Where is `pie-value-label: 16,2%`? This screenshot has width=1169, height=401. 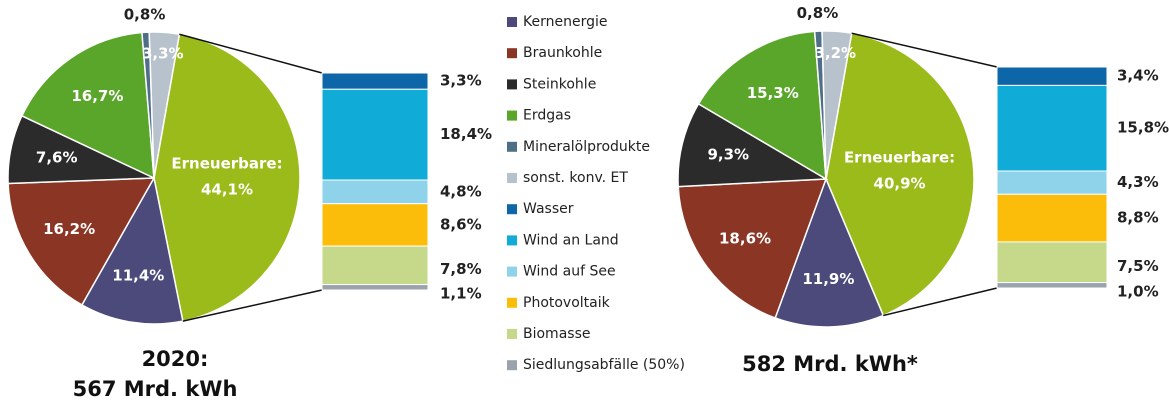 pie-value-label: 16,2% is located at coordinates (69, 229).